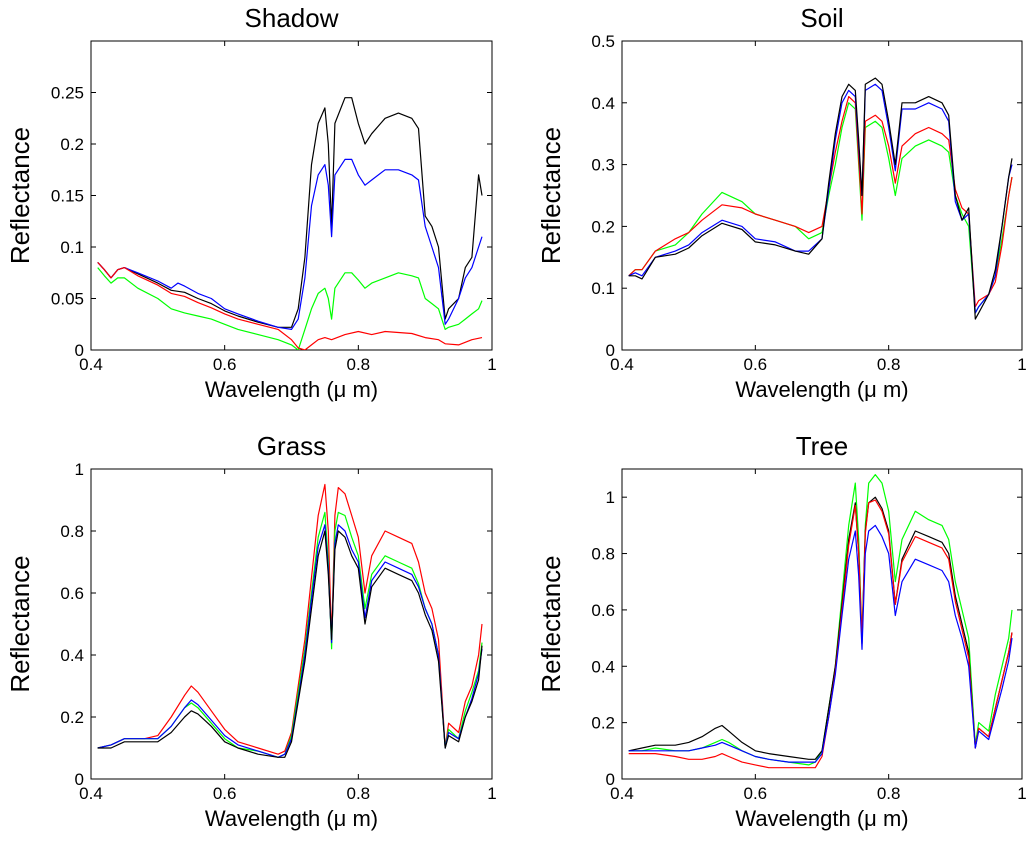 This screenshot has width=1030, height=843. I want to click on chart-title: Soil, so click(821, 18).